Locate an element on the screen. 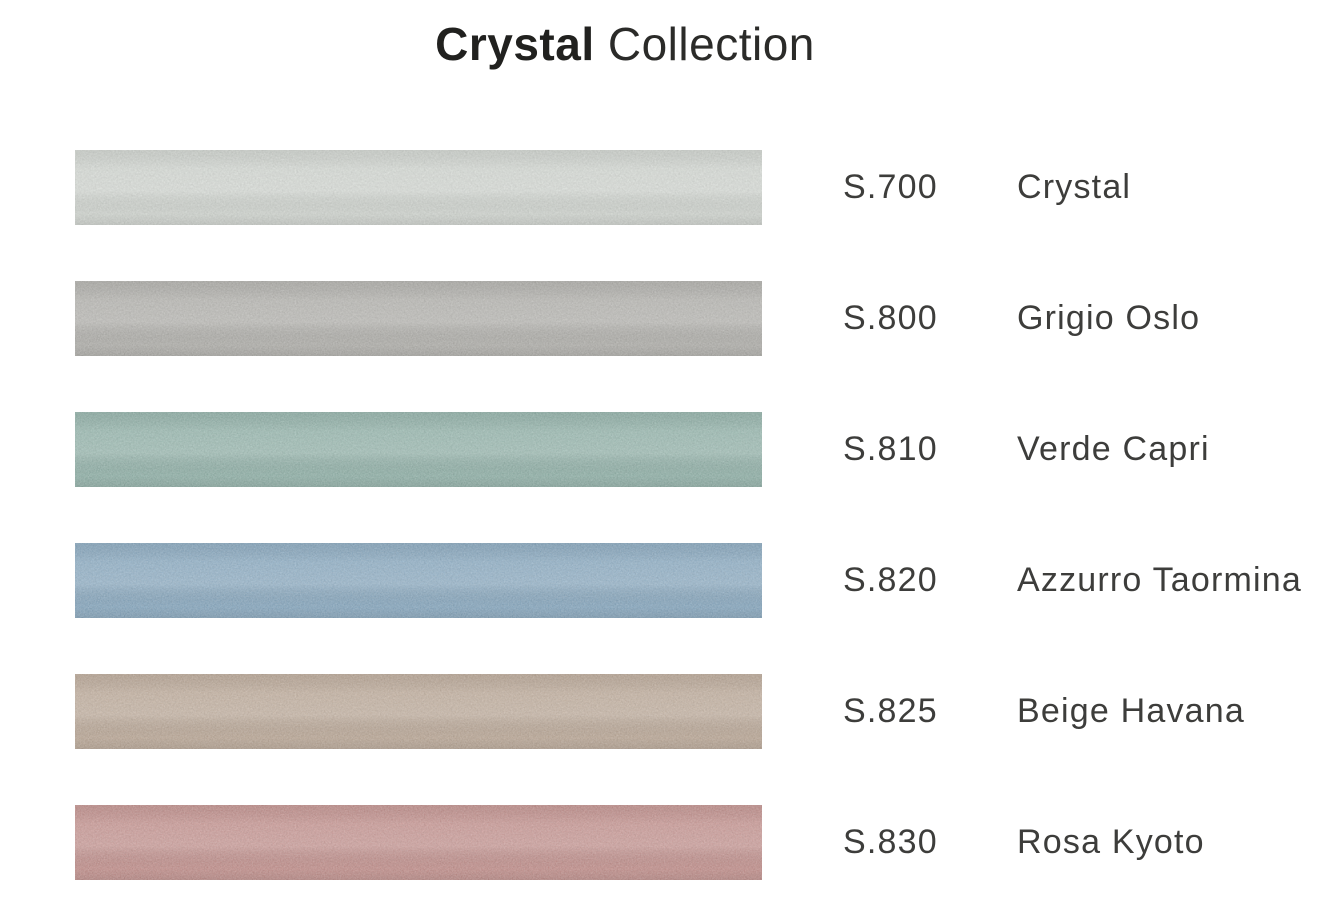 The image size is (1343, 923). swatch-row: S.820 Azzurro Taormina is located at coordinates (688, 580).